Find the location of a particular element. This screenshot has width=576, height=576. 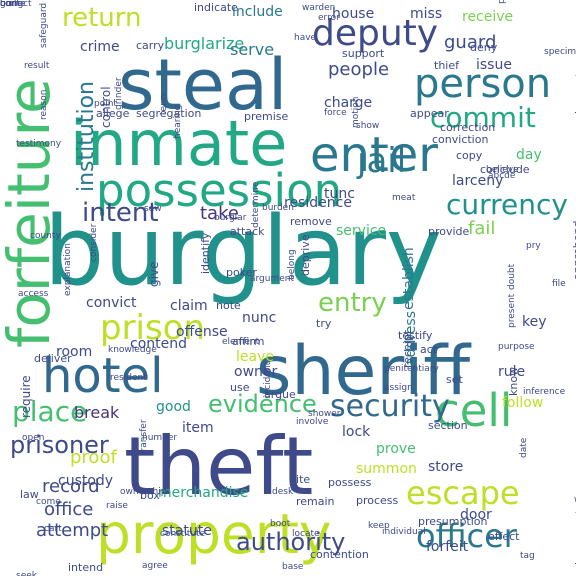

word-forfeiture: forfeiture is located at coordinates (31, 213).